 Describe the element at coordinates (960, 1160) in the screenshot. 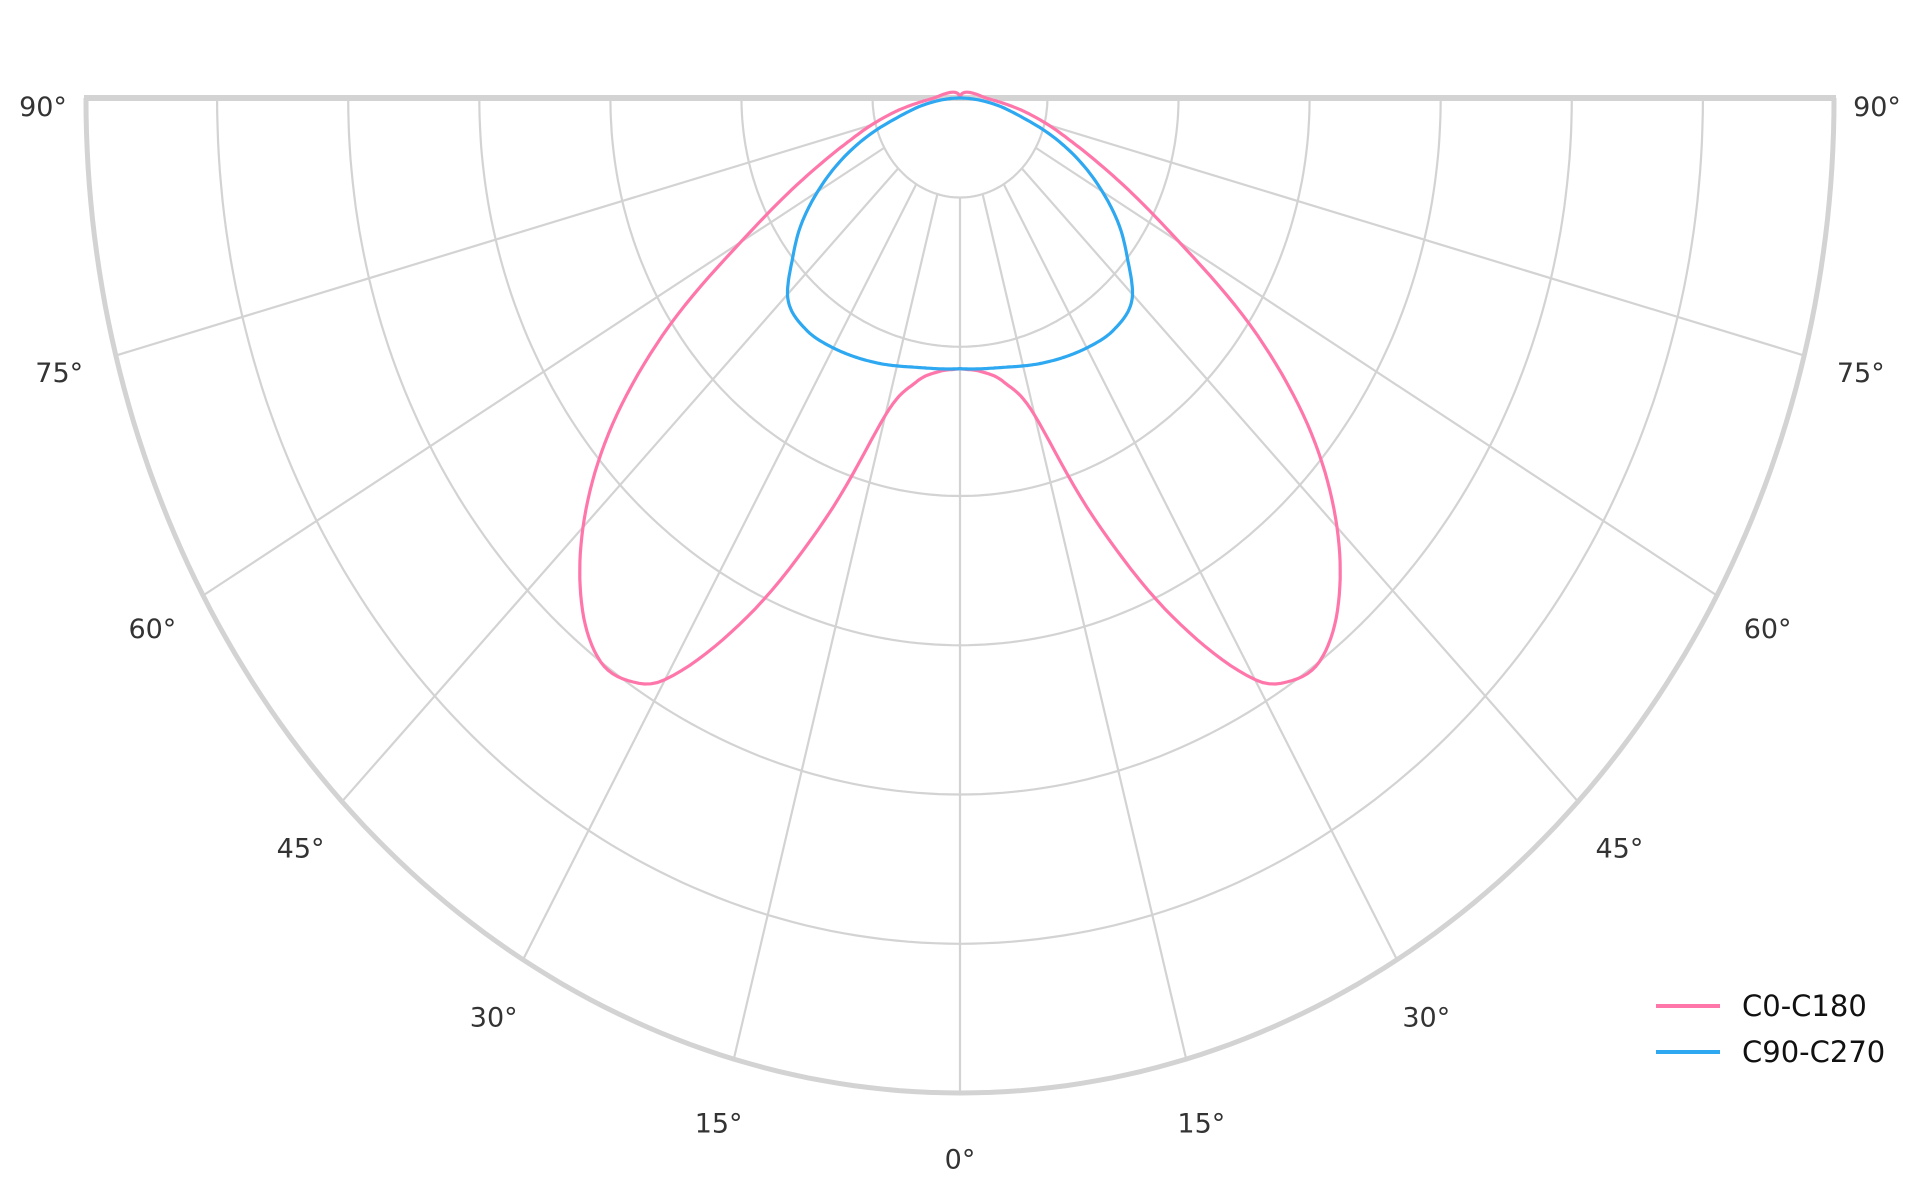

I see `angle-tick-label: 0°` at that location.